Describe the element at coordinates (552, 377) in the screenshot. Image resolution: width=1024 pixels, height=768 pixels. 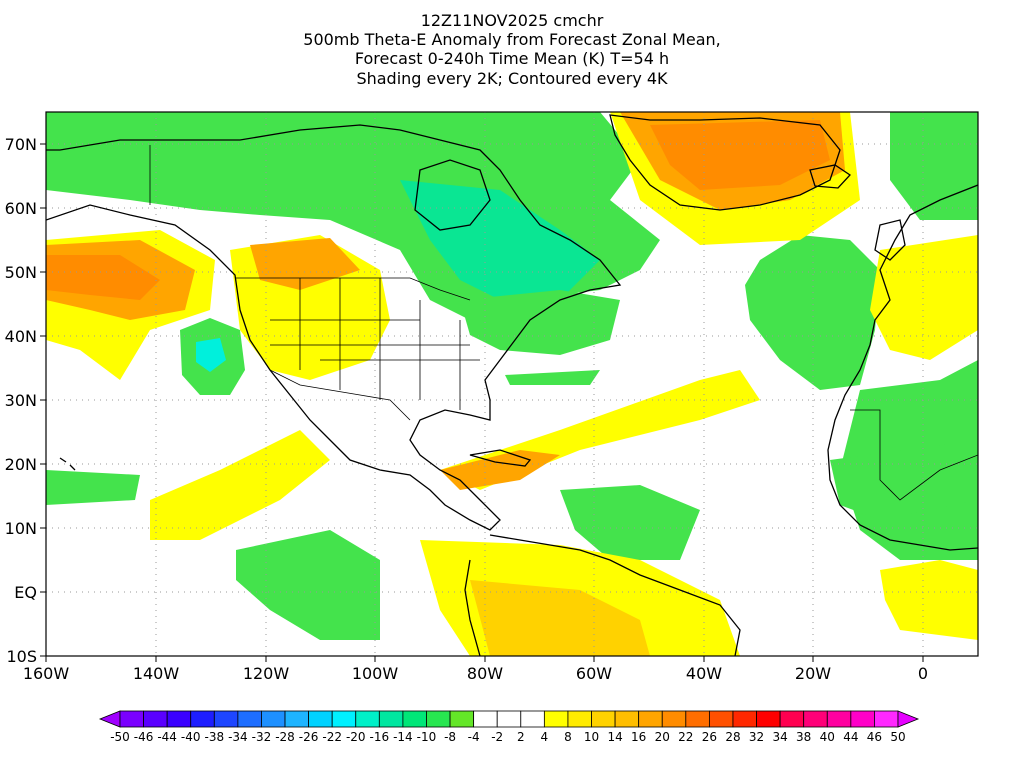
I see `shade-green-gulf` at that location.